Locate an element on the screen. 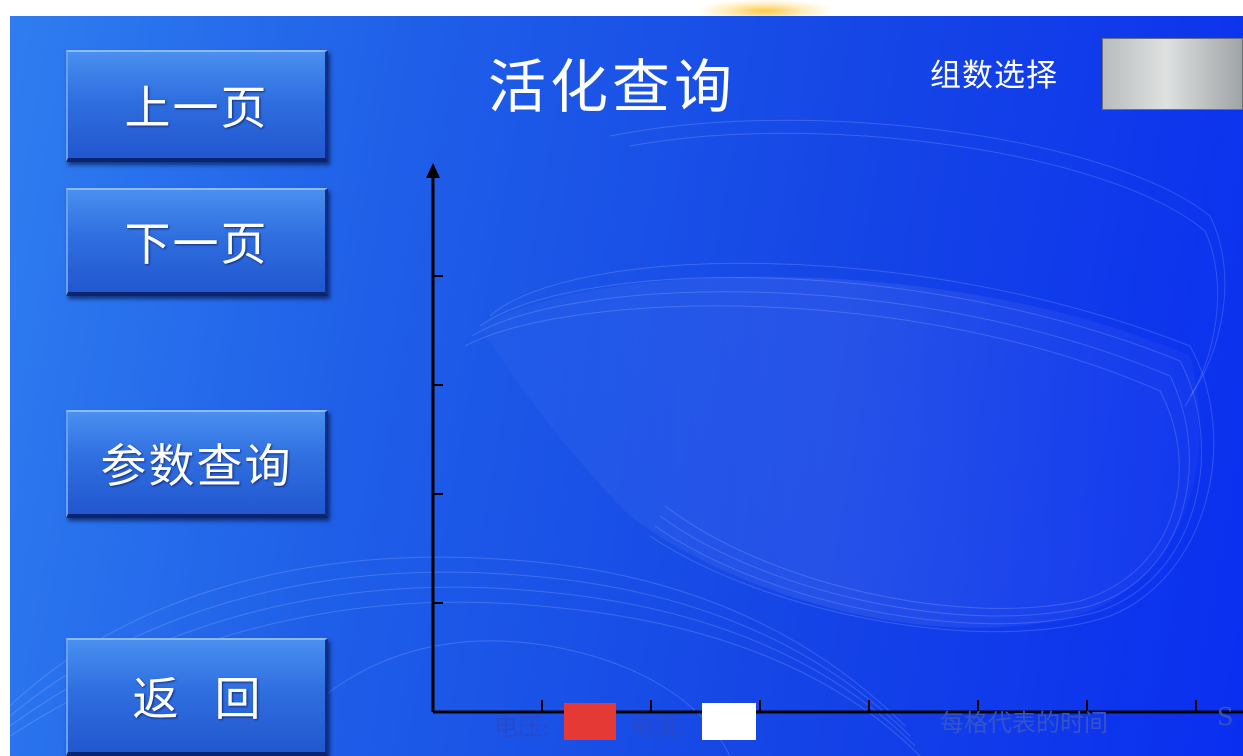  y-axis-arrow is located at coordinates (433, 170).